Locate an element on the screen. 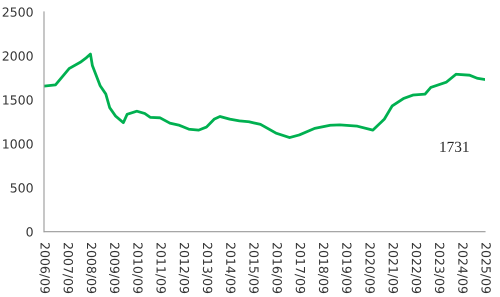 This screenshot has height=297, width=500. x-tick-label: 2007/09 is located at coordinates (68, 268).